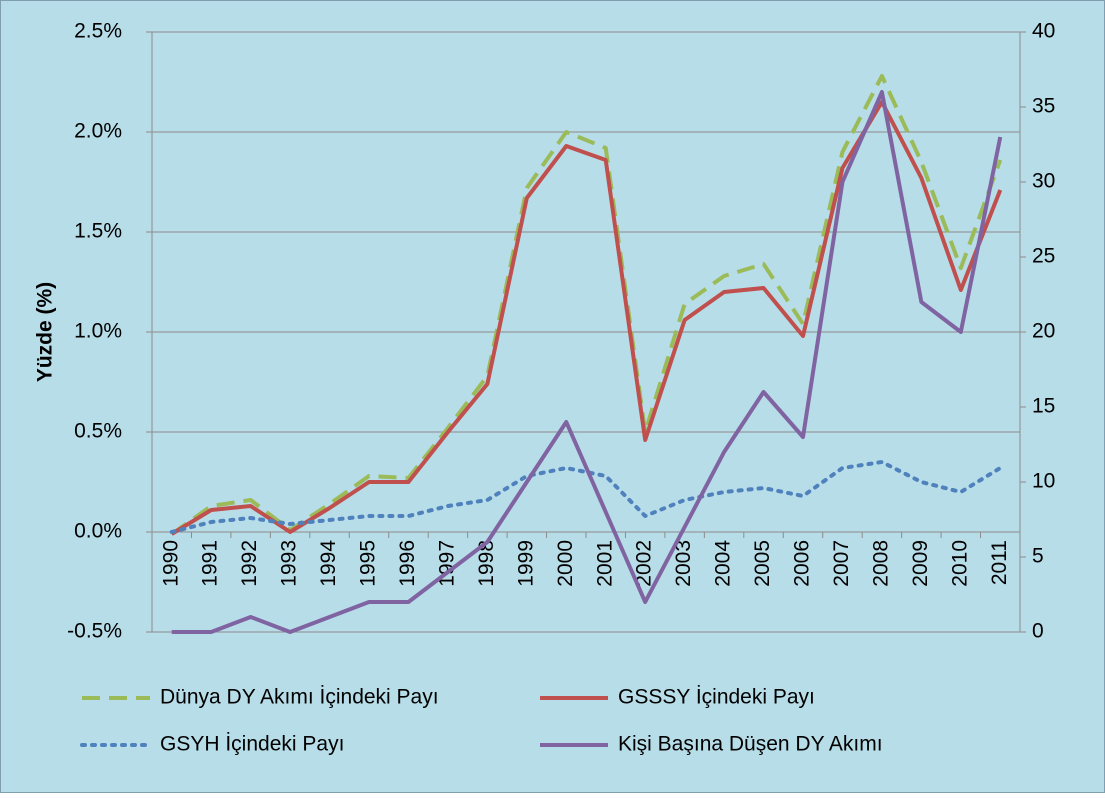  Describe the element at coordinates (723, 563) in the screenshot. I see `x-tick-label: 2004` at that location.